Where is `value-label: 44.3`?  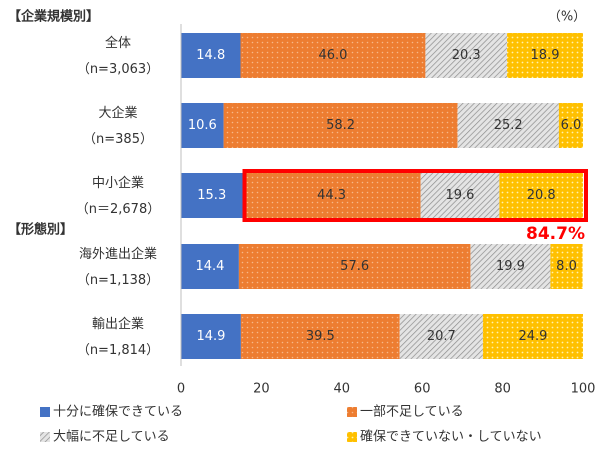 value-label: 44.3 is located at coordinates (331, 195).